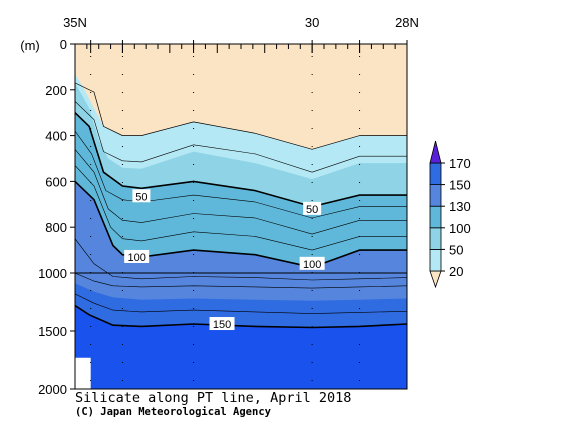 Image resolution: width=570 pixels, height=423 pixels. Describe the element at coordinates (456, 271) in the screenshot. I see `colorbar-label: 20` at that location.